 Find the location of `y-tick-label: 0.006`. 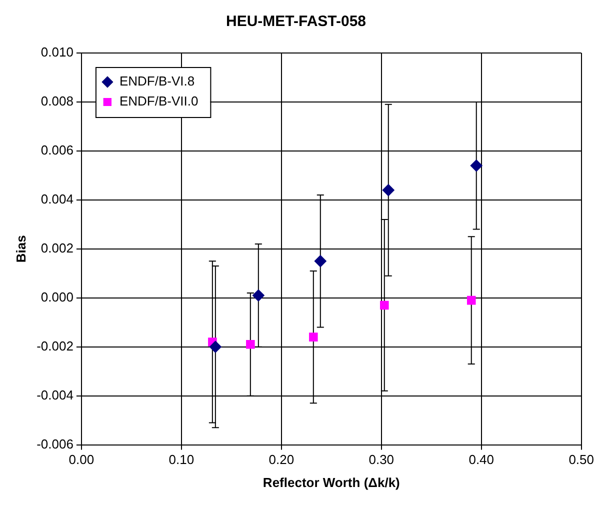

y-tick-label: 0.006 is located at coordinates (57, 150).